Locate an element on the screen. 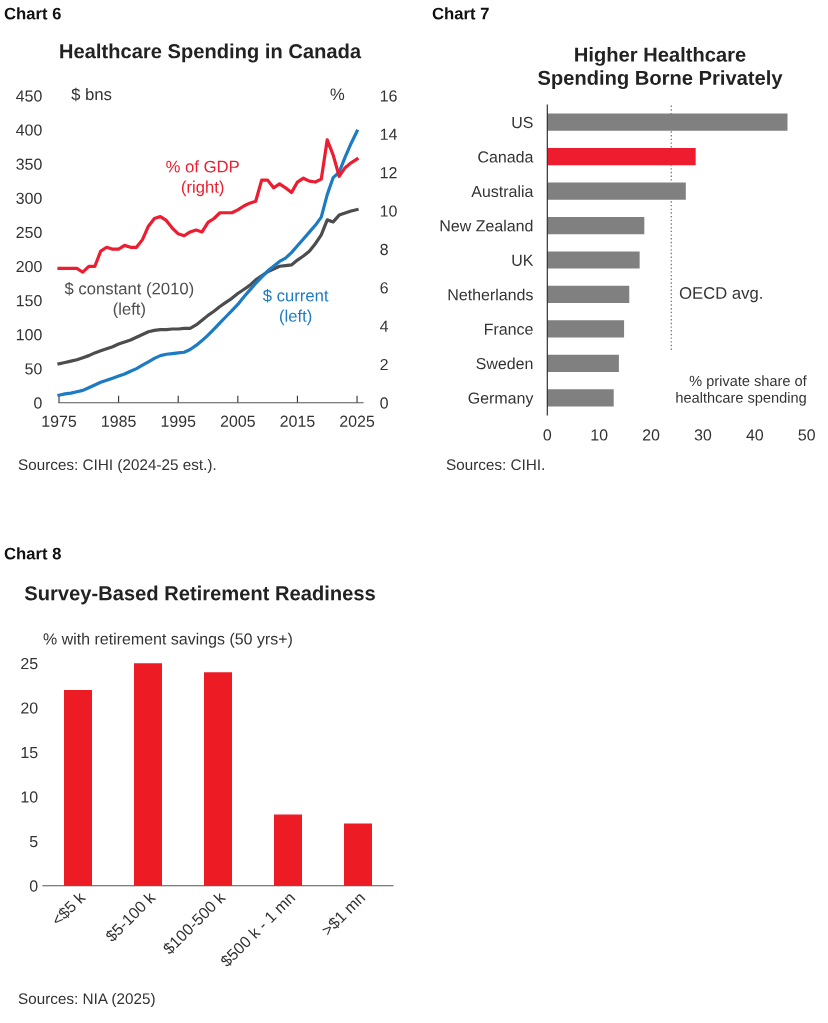 This screenshot has width=828, height=1023. x-tick-label: 1985 is located at coordinates (119, 421).